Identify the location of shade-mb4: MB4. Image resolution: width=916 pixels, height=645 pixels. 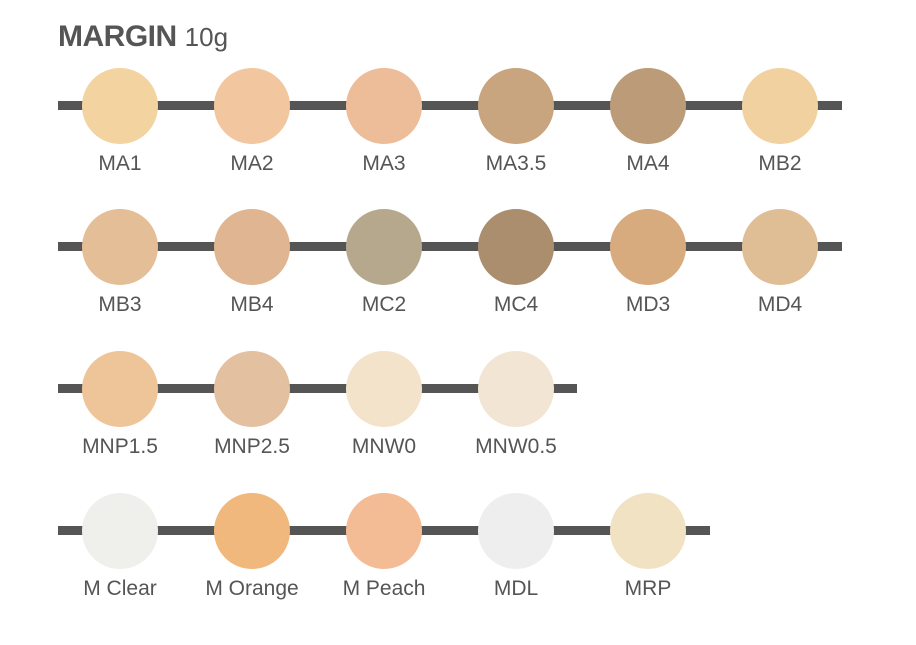
(252, 264).